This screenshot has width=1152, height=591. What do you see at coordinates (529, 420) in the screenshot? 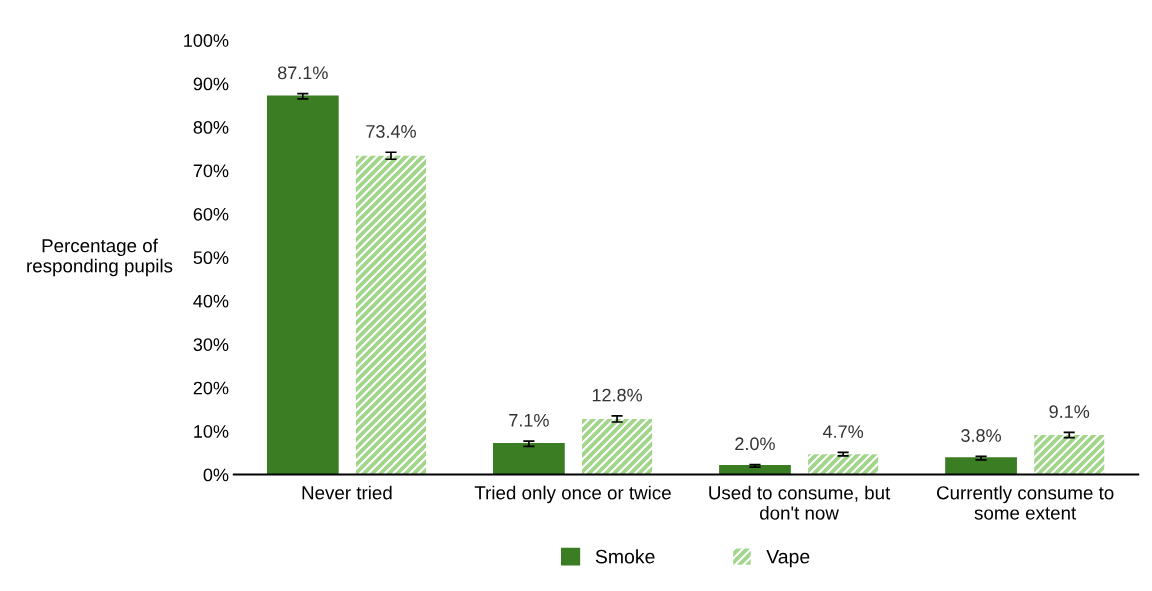
I see `data-label: 7.1%` at bounding box center [529, 420].